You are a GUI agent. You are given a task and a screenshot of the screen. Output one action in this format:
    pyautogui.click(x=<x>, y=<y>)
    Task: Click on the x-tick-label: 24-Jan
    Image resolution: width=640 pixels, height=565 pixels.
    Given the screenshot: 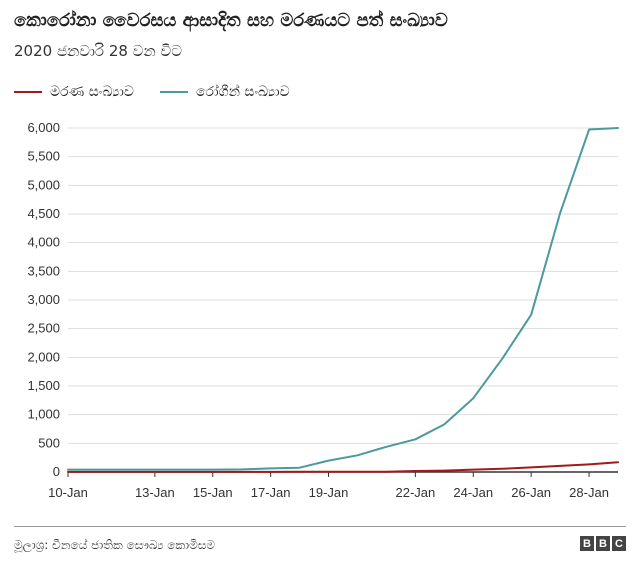 What is the action you would take?
    pyautogui.click(x=473, y=492)
    